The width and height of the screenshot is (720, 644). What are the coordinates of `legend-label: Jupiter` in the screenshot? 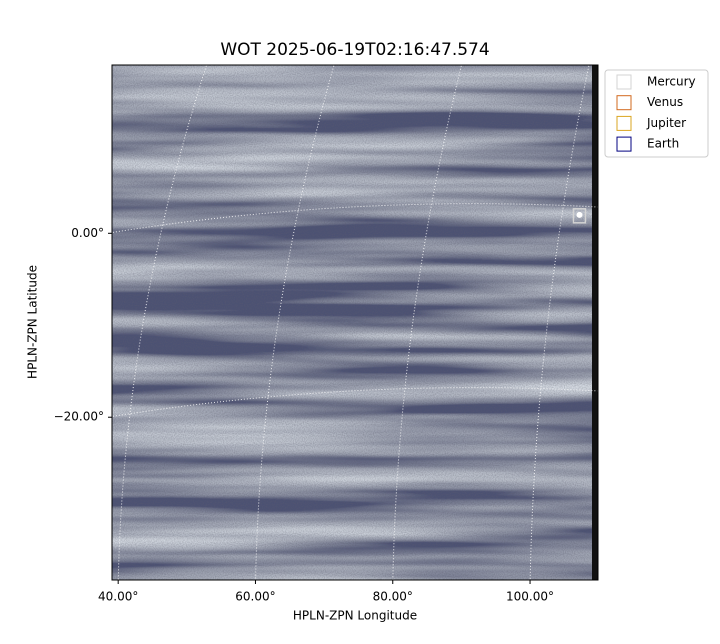 It's located at (666, 123).